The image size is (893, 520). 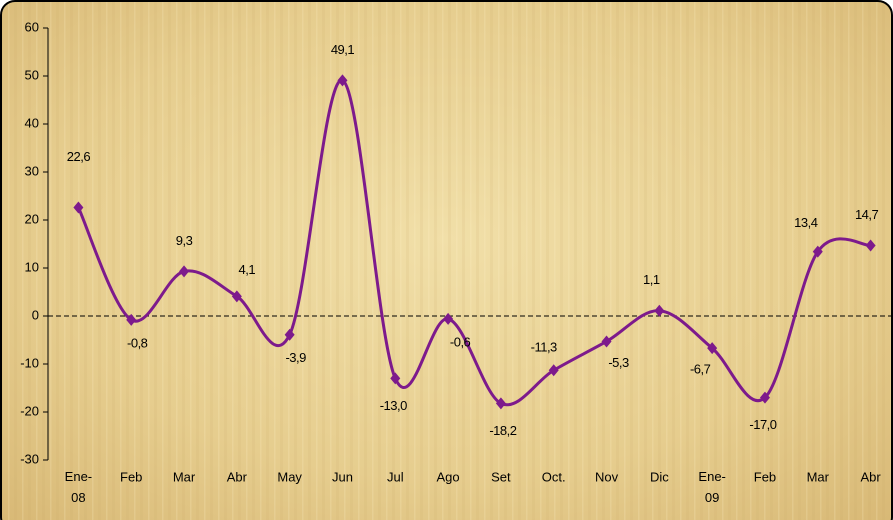 I want to click on x-tick-label: Ago, so click(x=448, y=476).